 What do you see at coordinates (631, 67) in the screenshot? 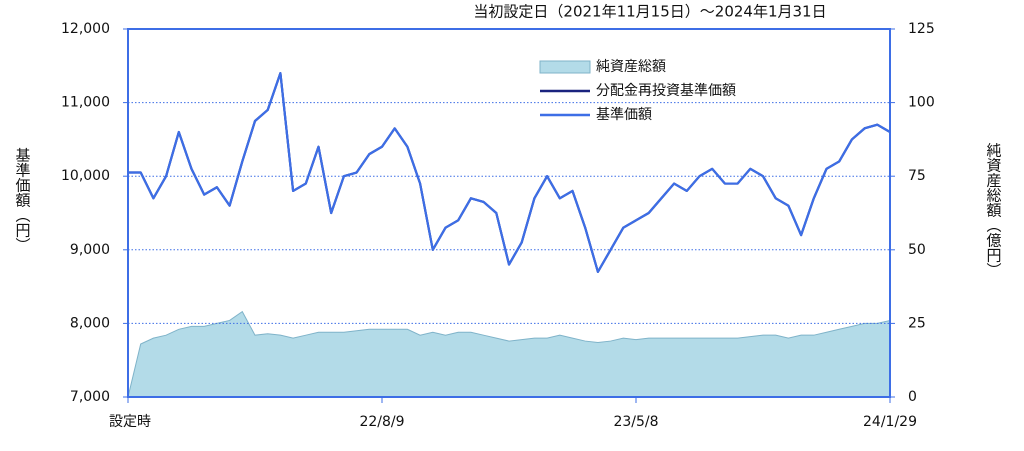
I see `legend-label: 純資産総額` at bounding box center [631, 67].